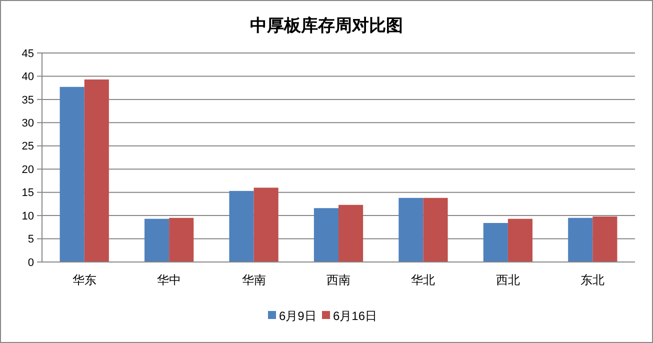  What do you see at coordinates (254, 280) in the screenshot?
I see `x-tick-label: 华南` at bounding box center [254, 280].